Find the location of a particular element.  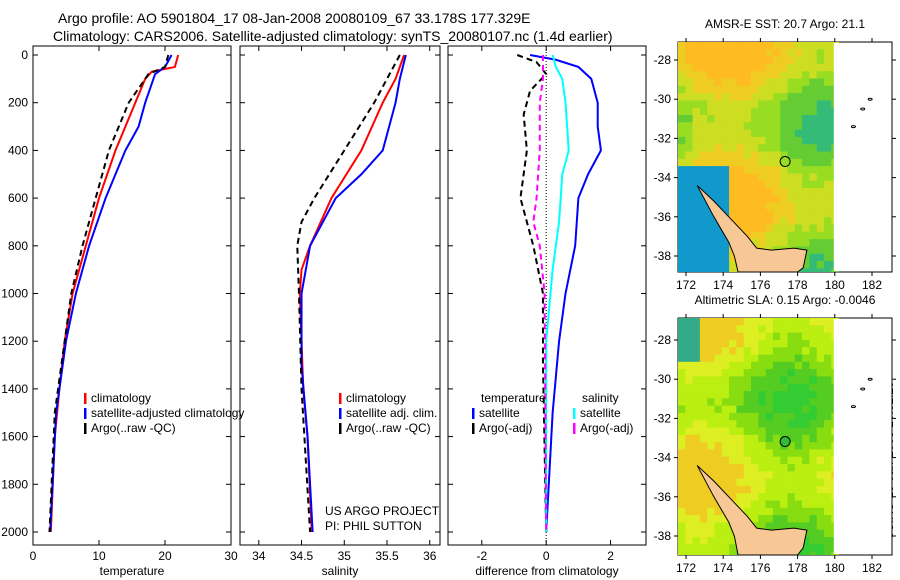

map-title: Altimetric SLA: 0.15 Argo: -0.0046 is located at coordinates (785, 300).